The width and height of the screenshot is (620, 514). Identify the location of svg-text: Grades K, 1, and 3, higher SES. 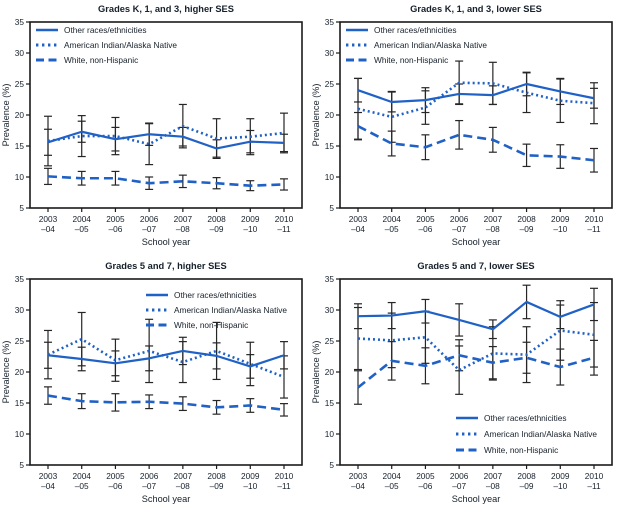
(166, 9).